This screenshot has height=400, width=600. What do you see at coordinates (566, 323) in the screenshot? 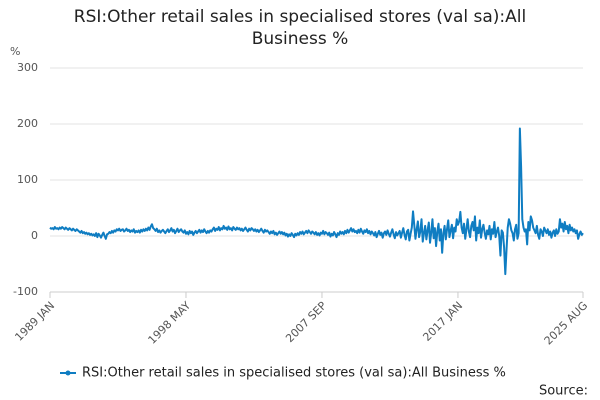
I see `x-tick-label: 2025 AUG` at bounding box center [566, 323].